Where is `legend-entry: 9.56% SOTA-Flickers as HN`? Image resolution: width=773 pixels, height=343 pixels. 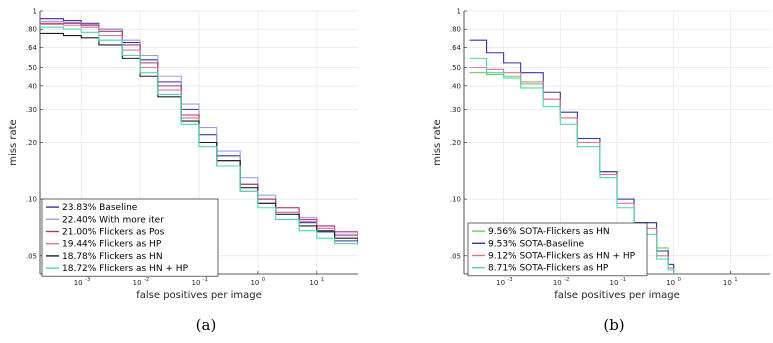
legend-entry: 9.56% SOTA-Flickers as HN is located at coordinates (549, 232).